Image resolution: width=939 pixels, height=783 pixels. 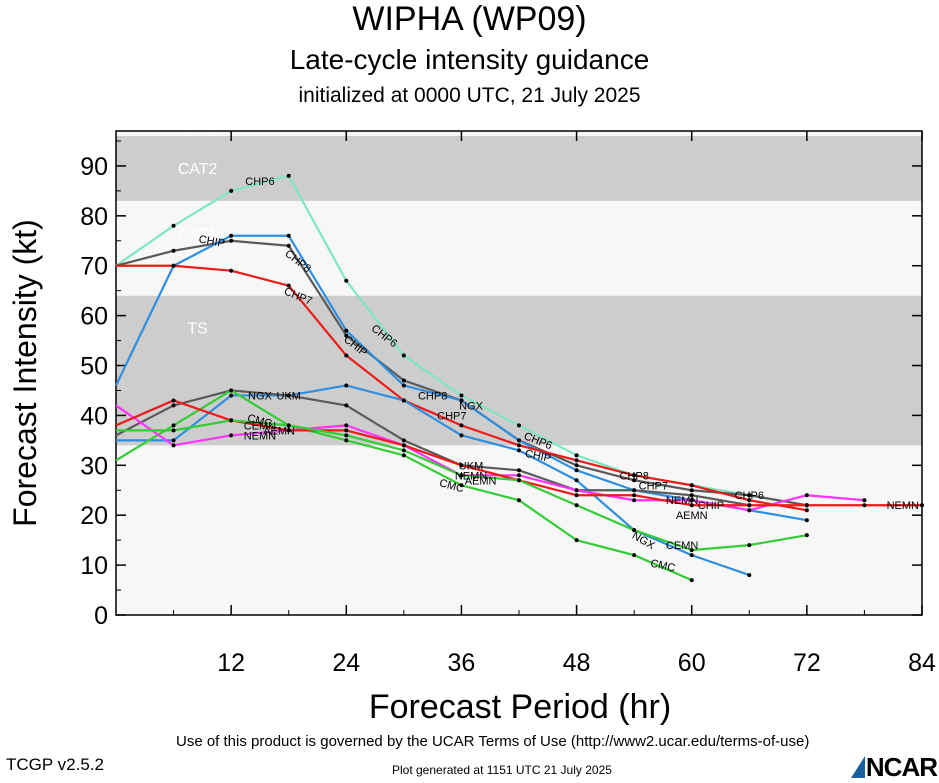 I want to click on y-tick-label: 70, so click(x=94, y=267).